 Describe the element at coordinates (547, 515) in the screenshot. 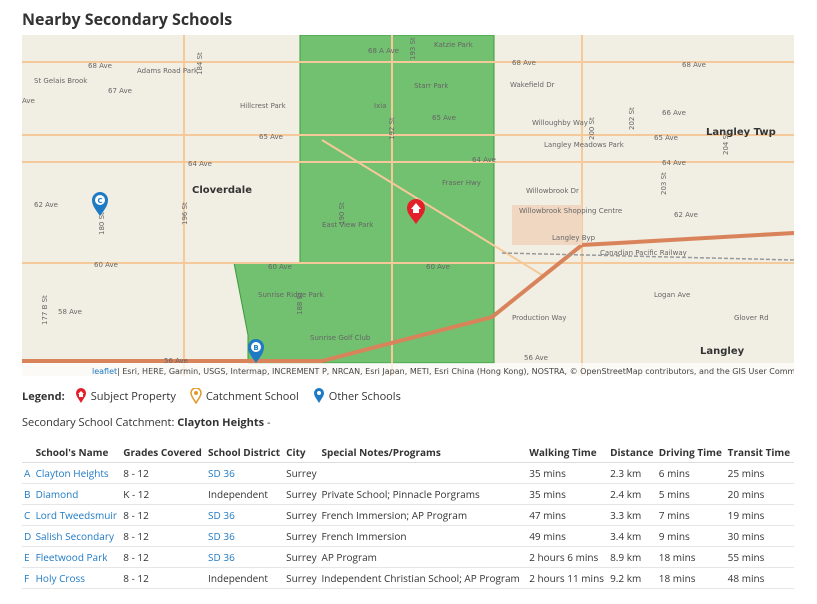

I see `walk: 47 mins` at that location.